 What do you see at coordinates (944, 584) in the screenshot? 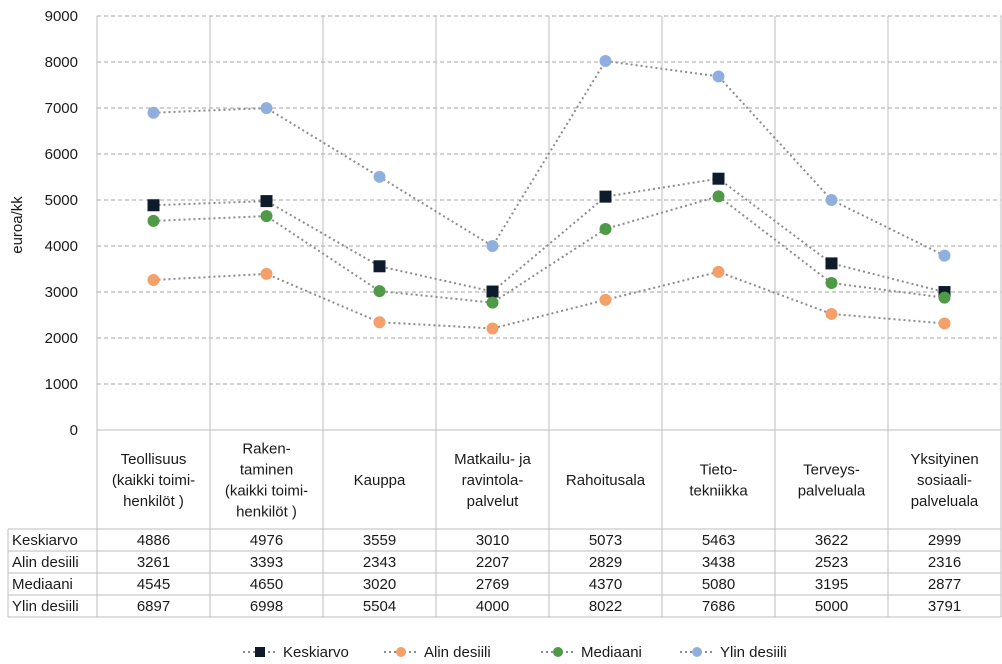
I see `table-cell: 2877` at bounding box center [944, 584].